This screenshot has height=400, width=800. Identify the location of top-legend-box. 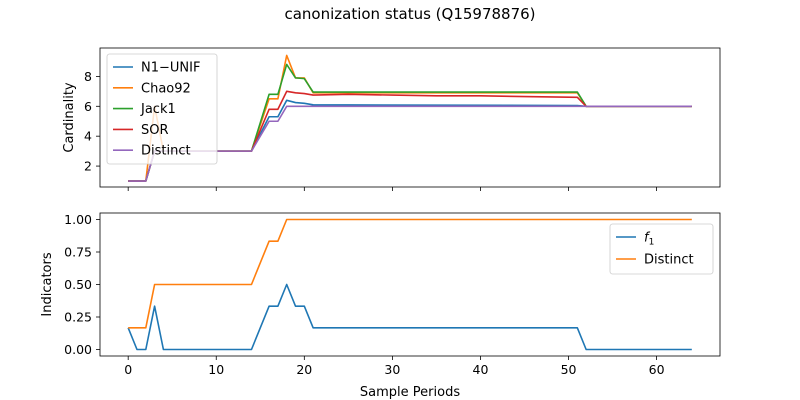
(162, 109).